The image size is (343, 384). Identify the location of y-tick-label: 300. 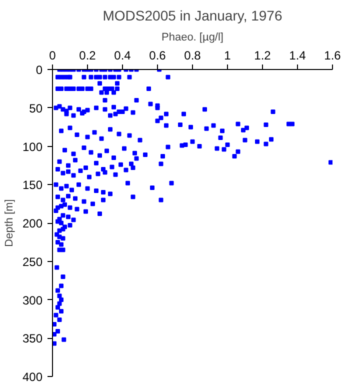
(32, 300).